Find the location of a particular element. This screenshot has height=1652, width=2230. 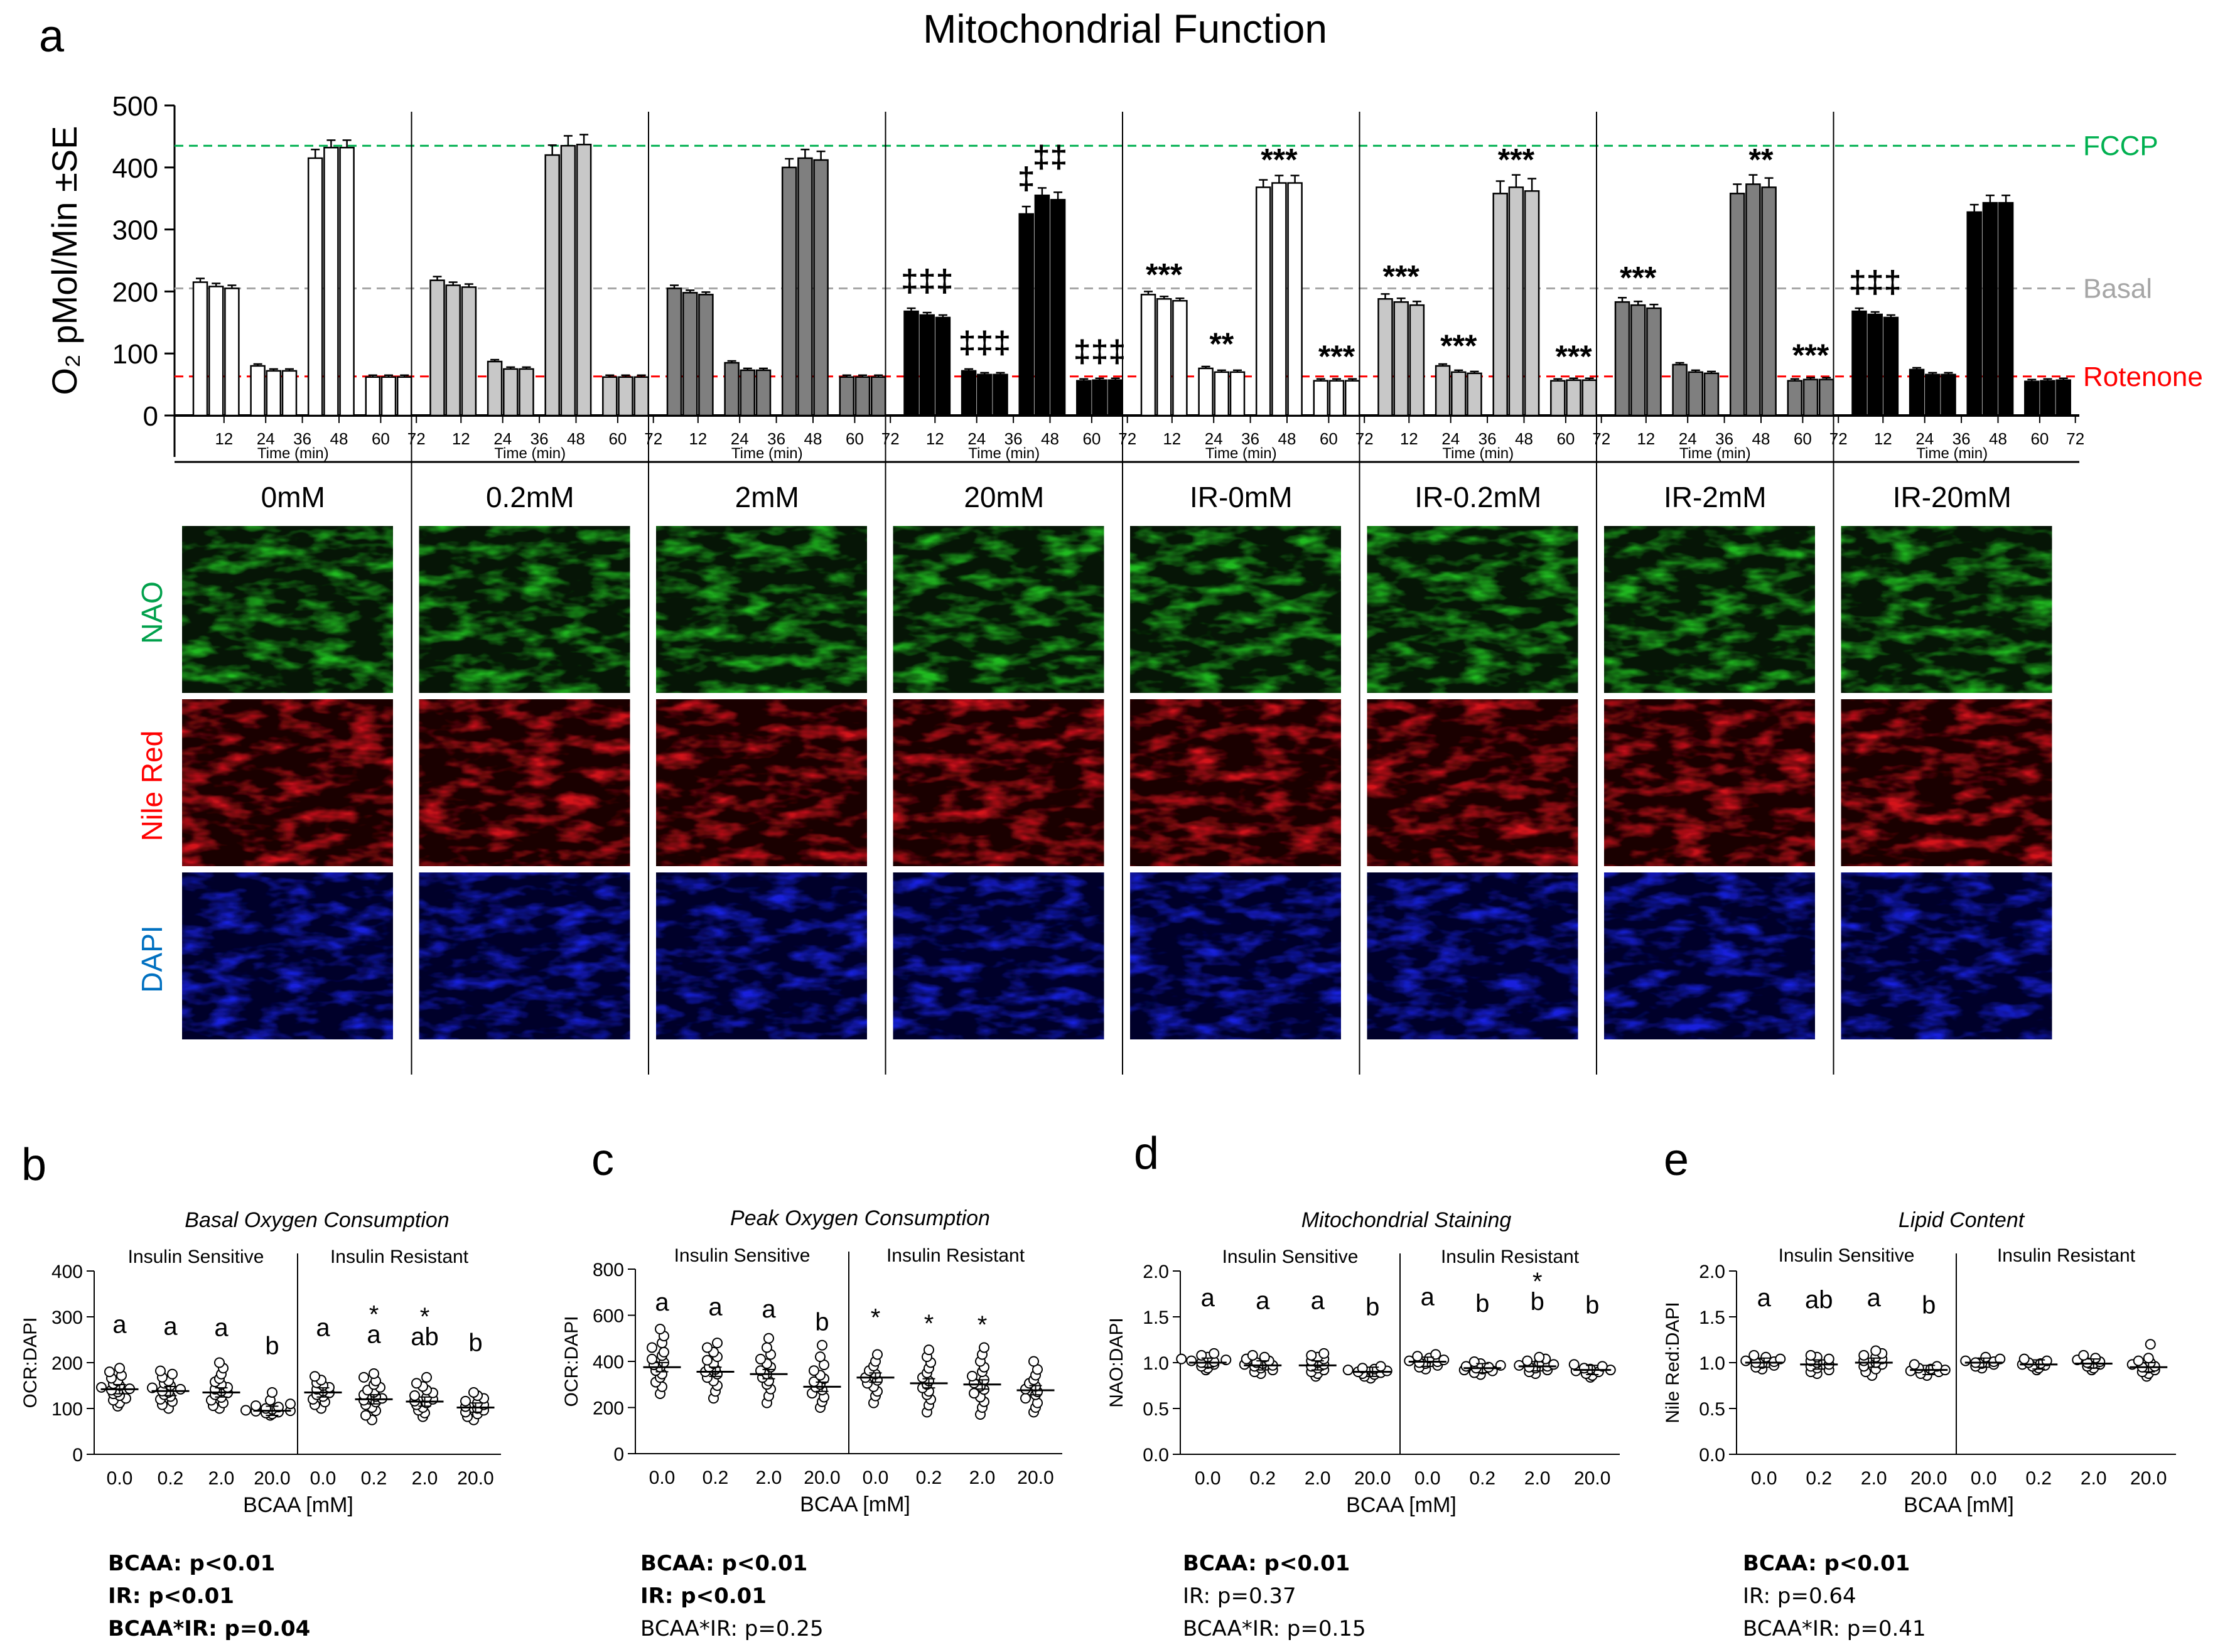

significance-mark: ‡ is located at coordinates (1026, 178).